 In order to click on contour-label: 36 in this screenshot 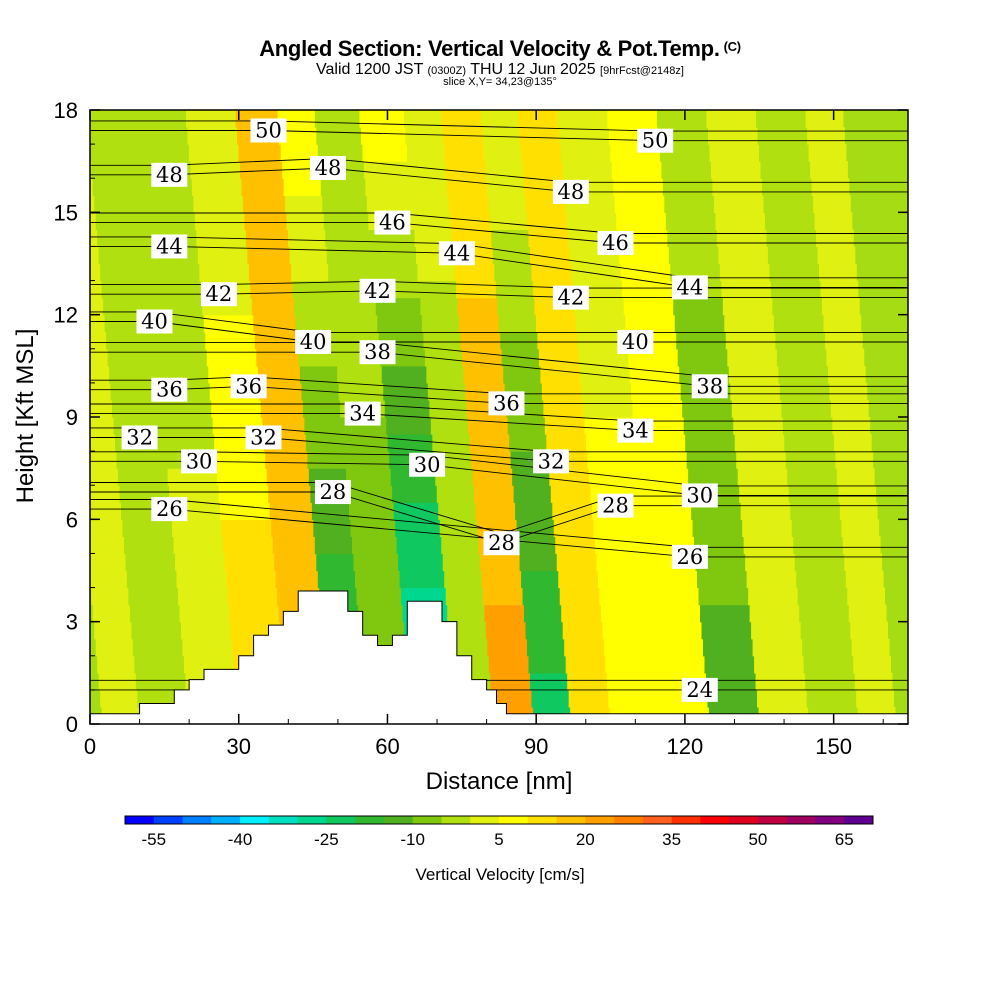, I will do `click(169, 389)`.